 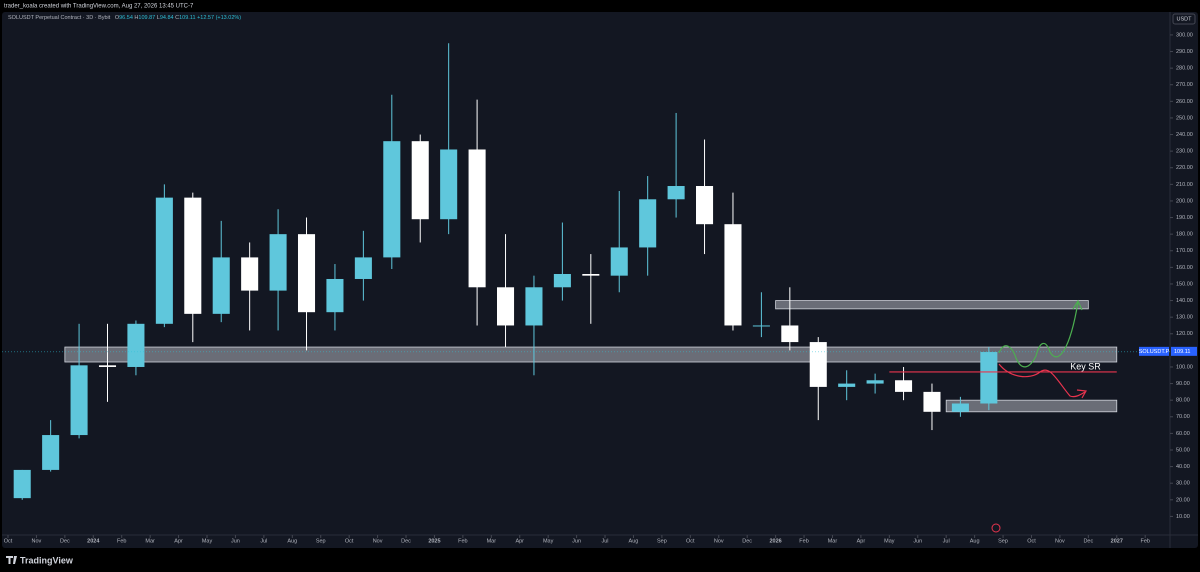 What do you see at coordinates (1184, 235) in the screenshot?
I see `y-tick-label: 180.00` at bounding box center [1184, 235].